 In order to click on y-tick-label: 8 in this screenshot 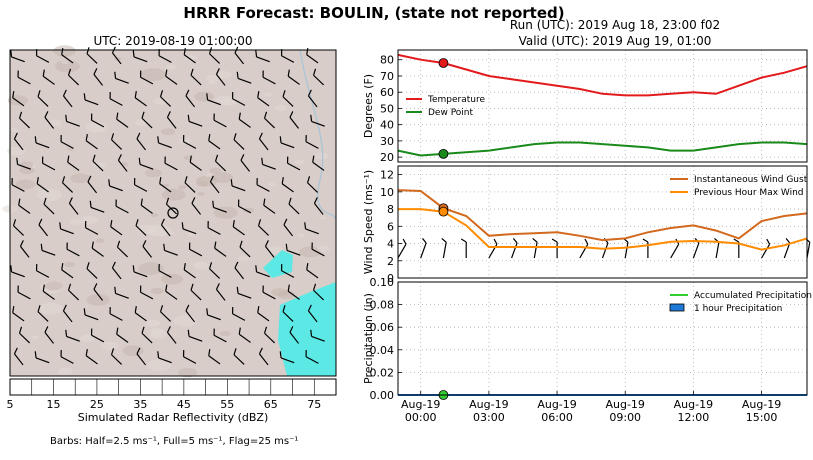, I will do `click(390, 209)`.